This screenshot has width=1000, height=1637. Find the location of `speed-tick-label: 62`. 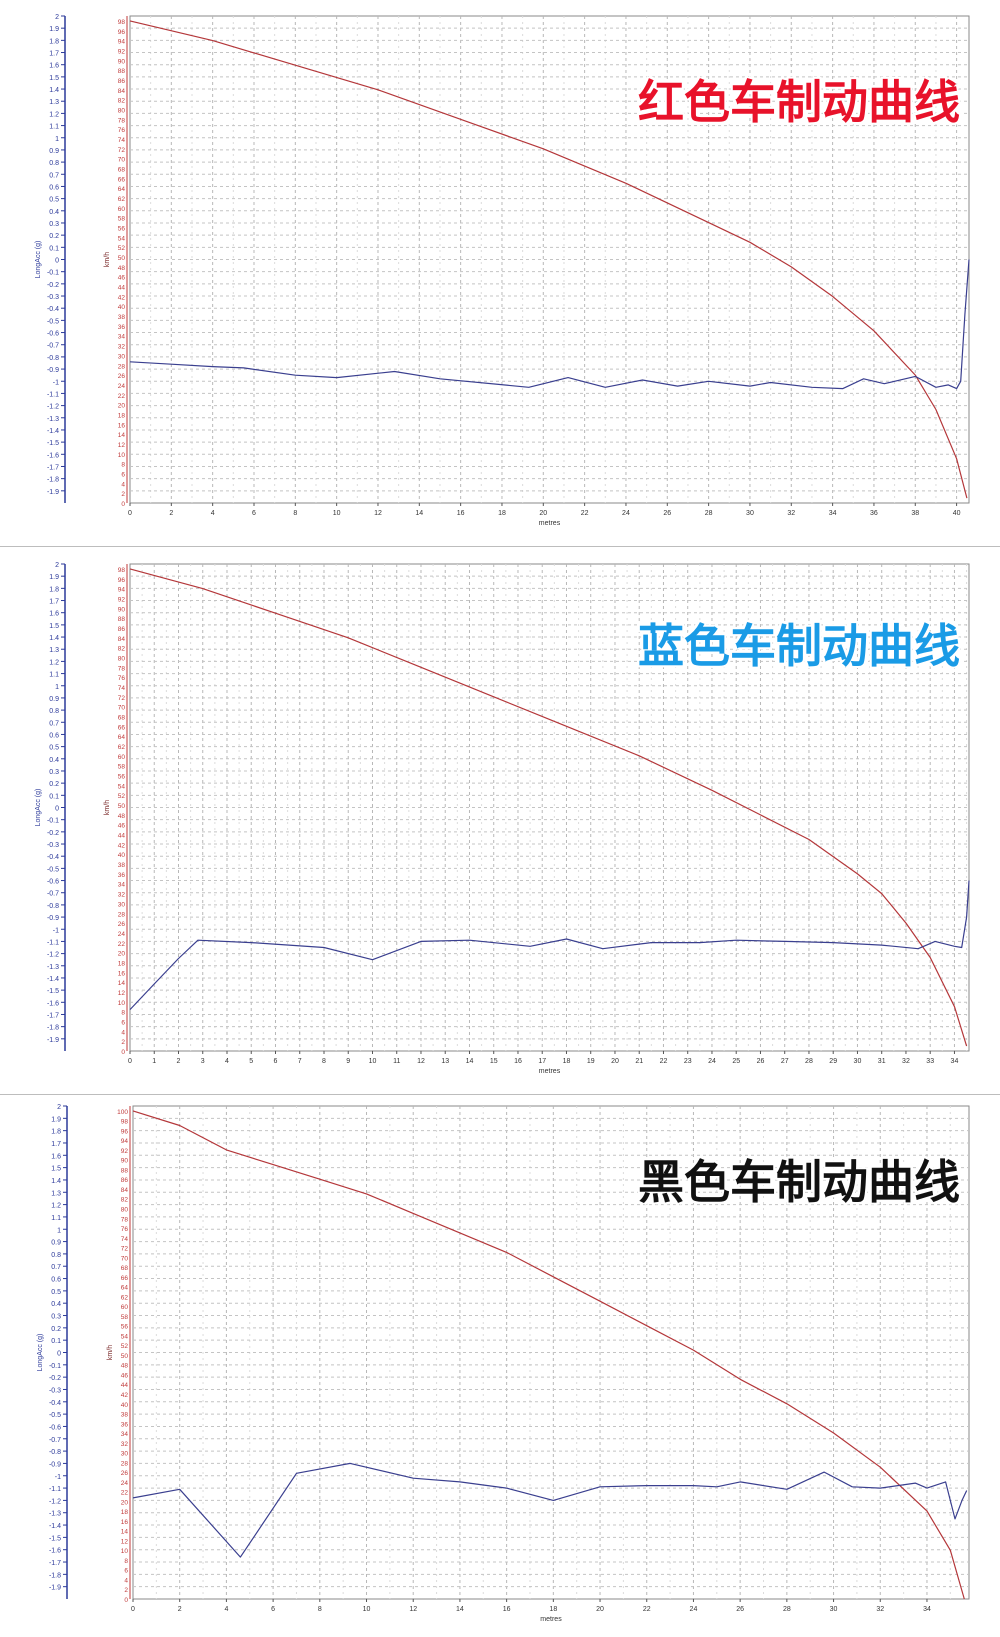

speed-tick-label: 62 is located at coordinates (122, 747).